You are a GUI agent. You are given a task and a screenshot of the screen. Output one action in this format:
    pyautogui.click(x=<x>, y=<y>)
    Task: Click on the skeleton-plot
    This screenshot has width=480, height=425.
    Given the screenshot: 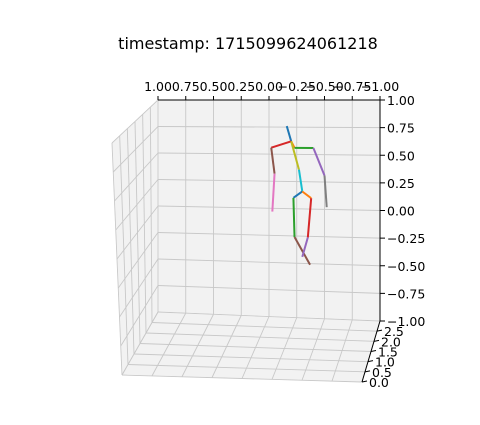 What is the action you would take?
    pyautogui.click(x=299, y=195)
    